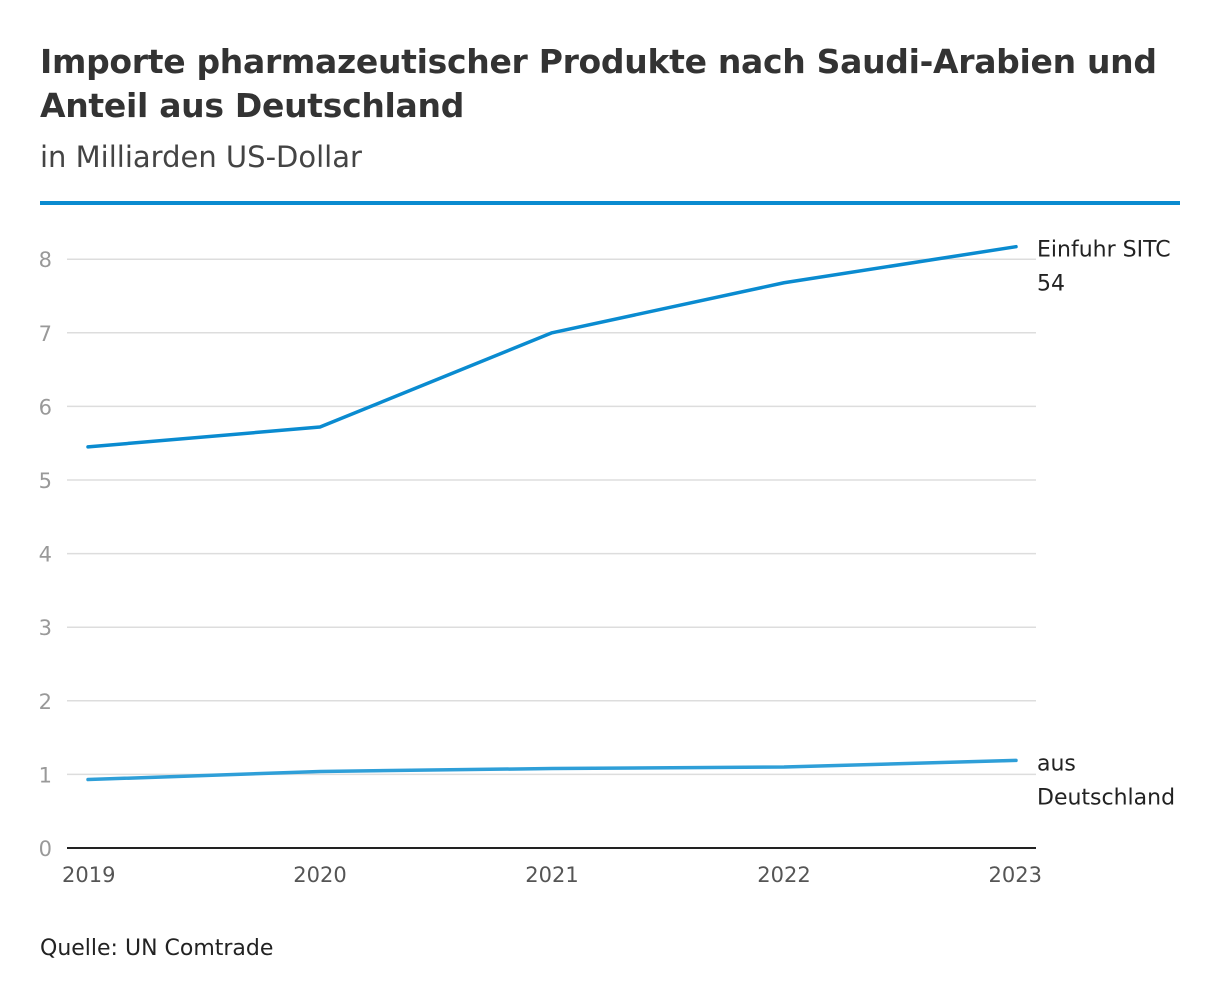 The height and width of the screenshot is (1006, 1220). What do you see at coordinates (319, 875) in the screenshot?
I see `x-tick-label: 2020` at bounding box center [319, 875].